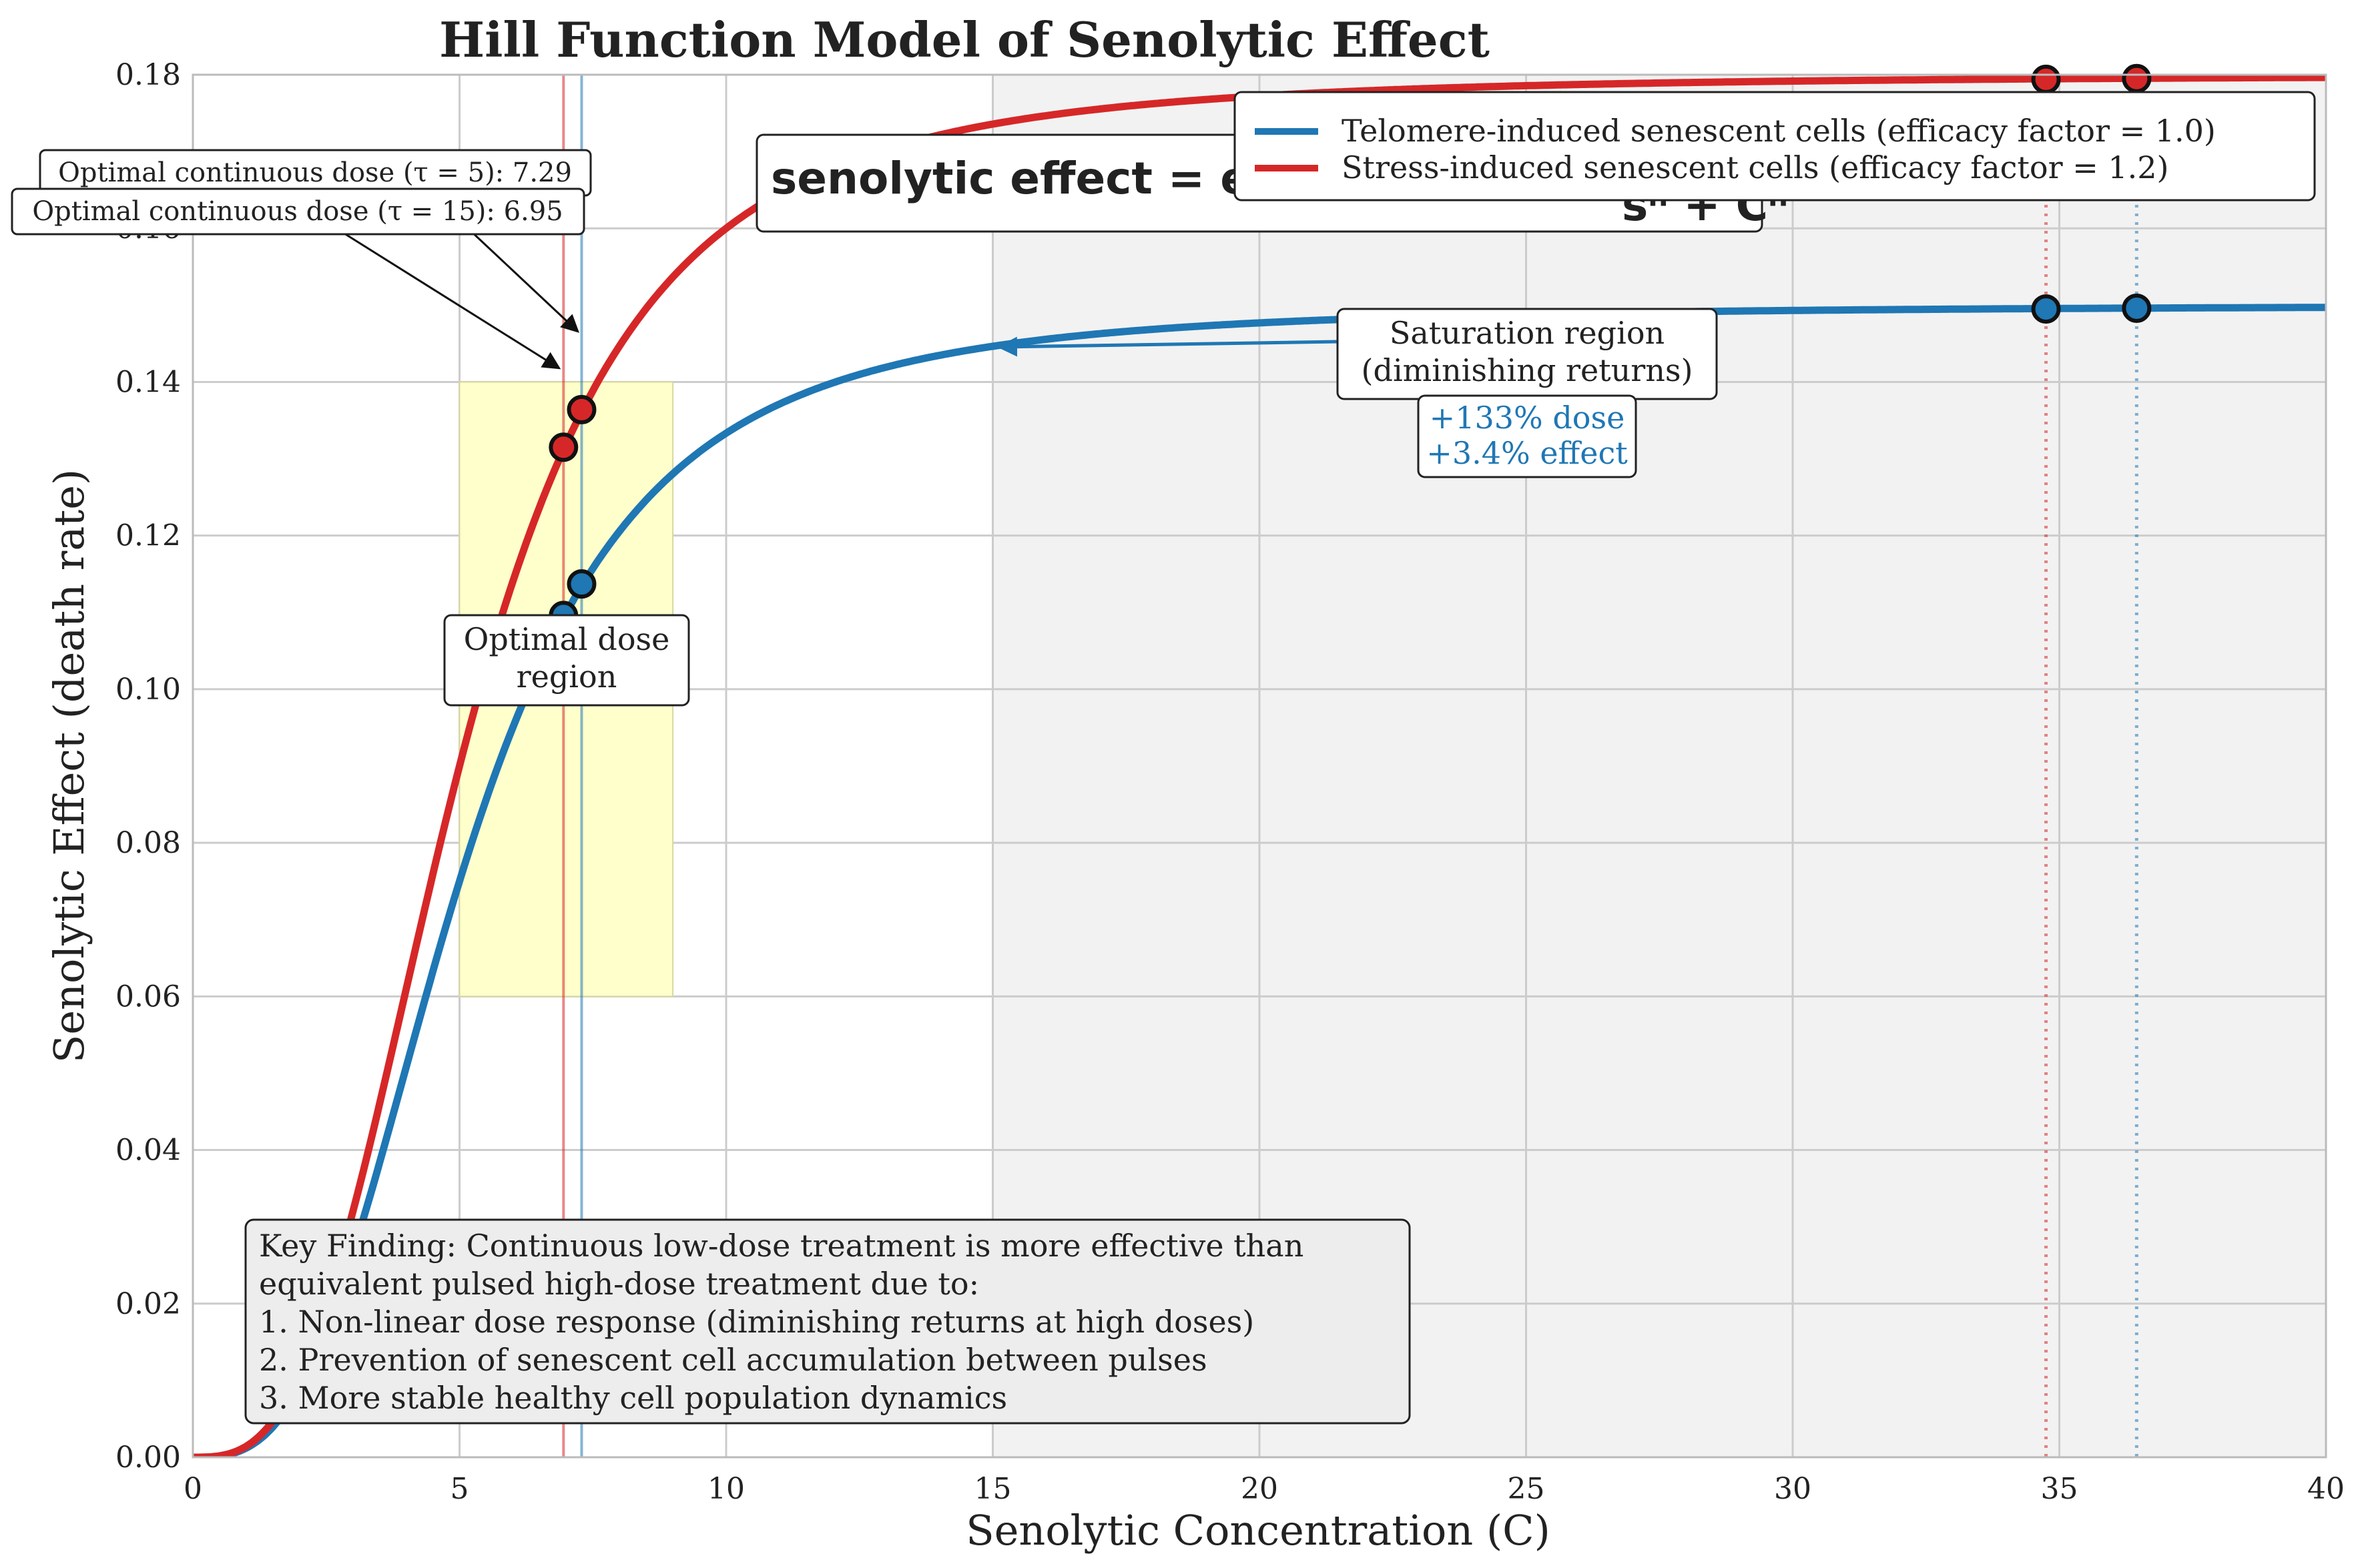  What do you see at coordinates (993, 1489) in the screenshot?
I see `x-tick-label: 15` at bounding box center [993, 1489].